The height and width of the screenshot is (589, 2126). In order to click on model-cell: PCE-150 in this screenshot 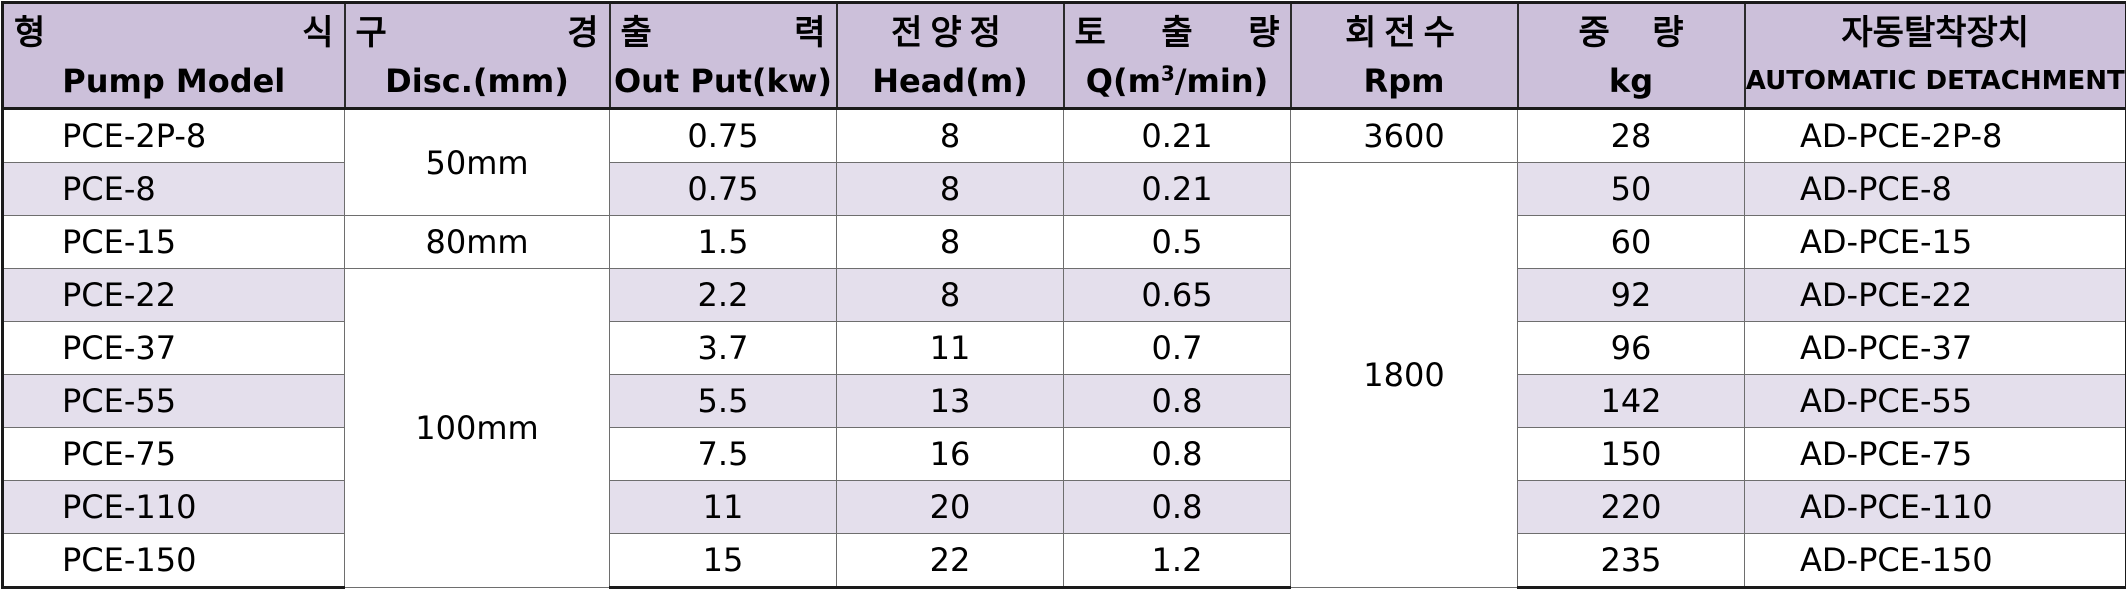, I will do `click(174, 561)`.